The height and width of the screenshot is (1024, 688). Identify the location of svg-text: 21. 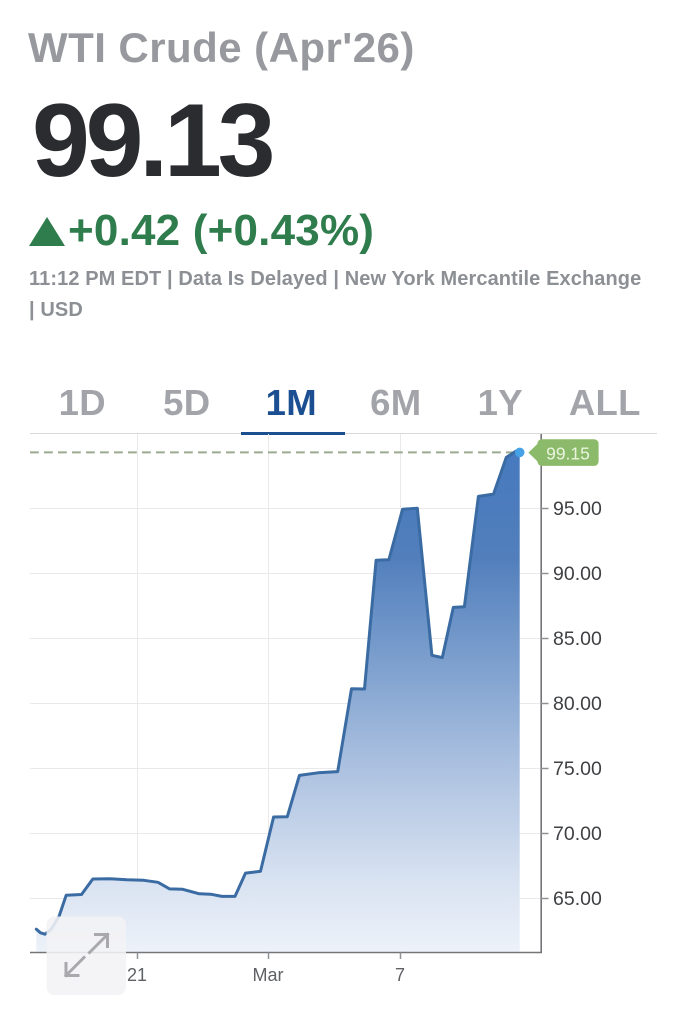
(137, 975).